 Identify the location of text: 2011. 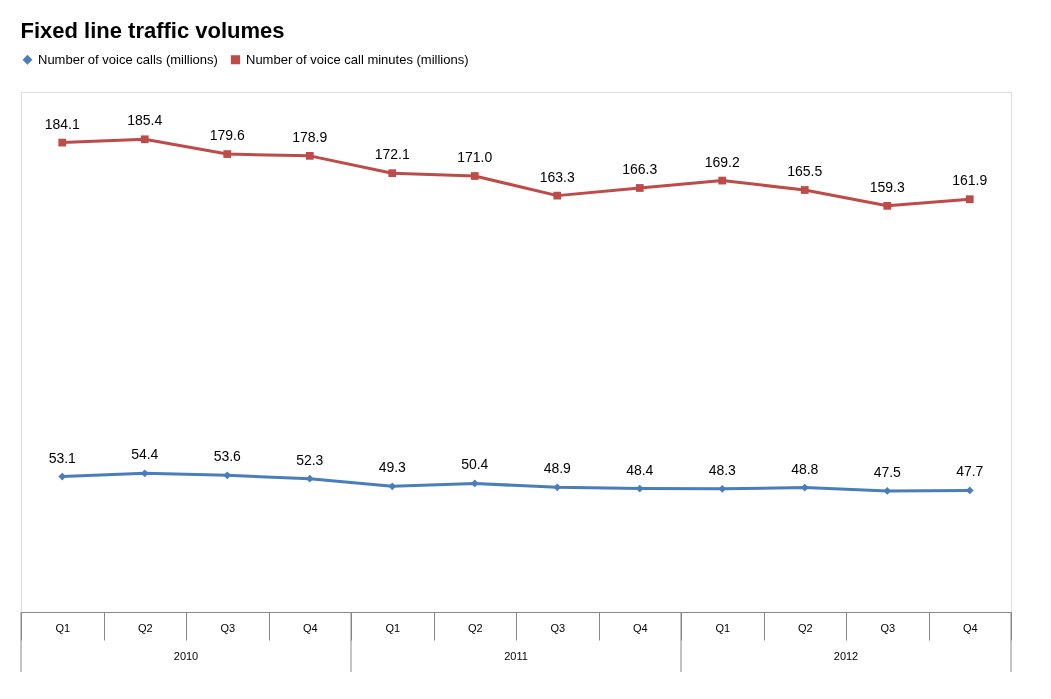
(516, 656).